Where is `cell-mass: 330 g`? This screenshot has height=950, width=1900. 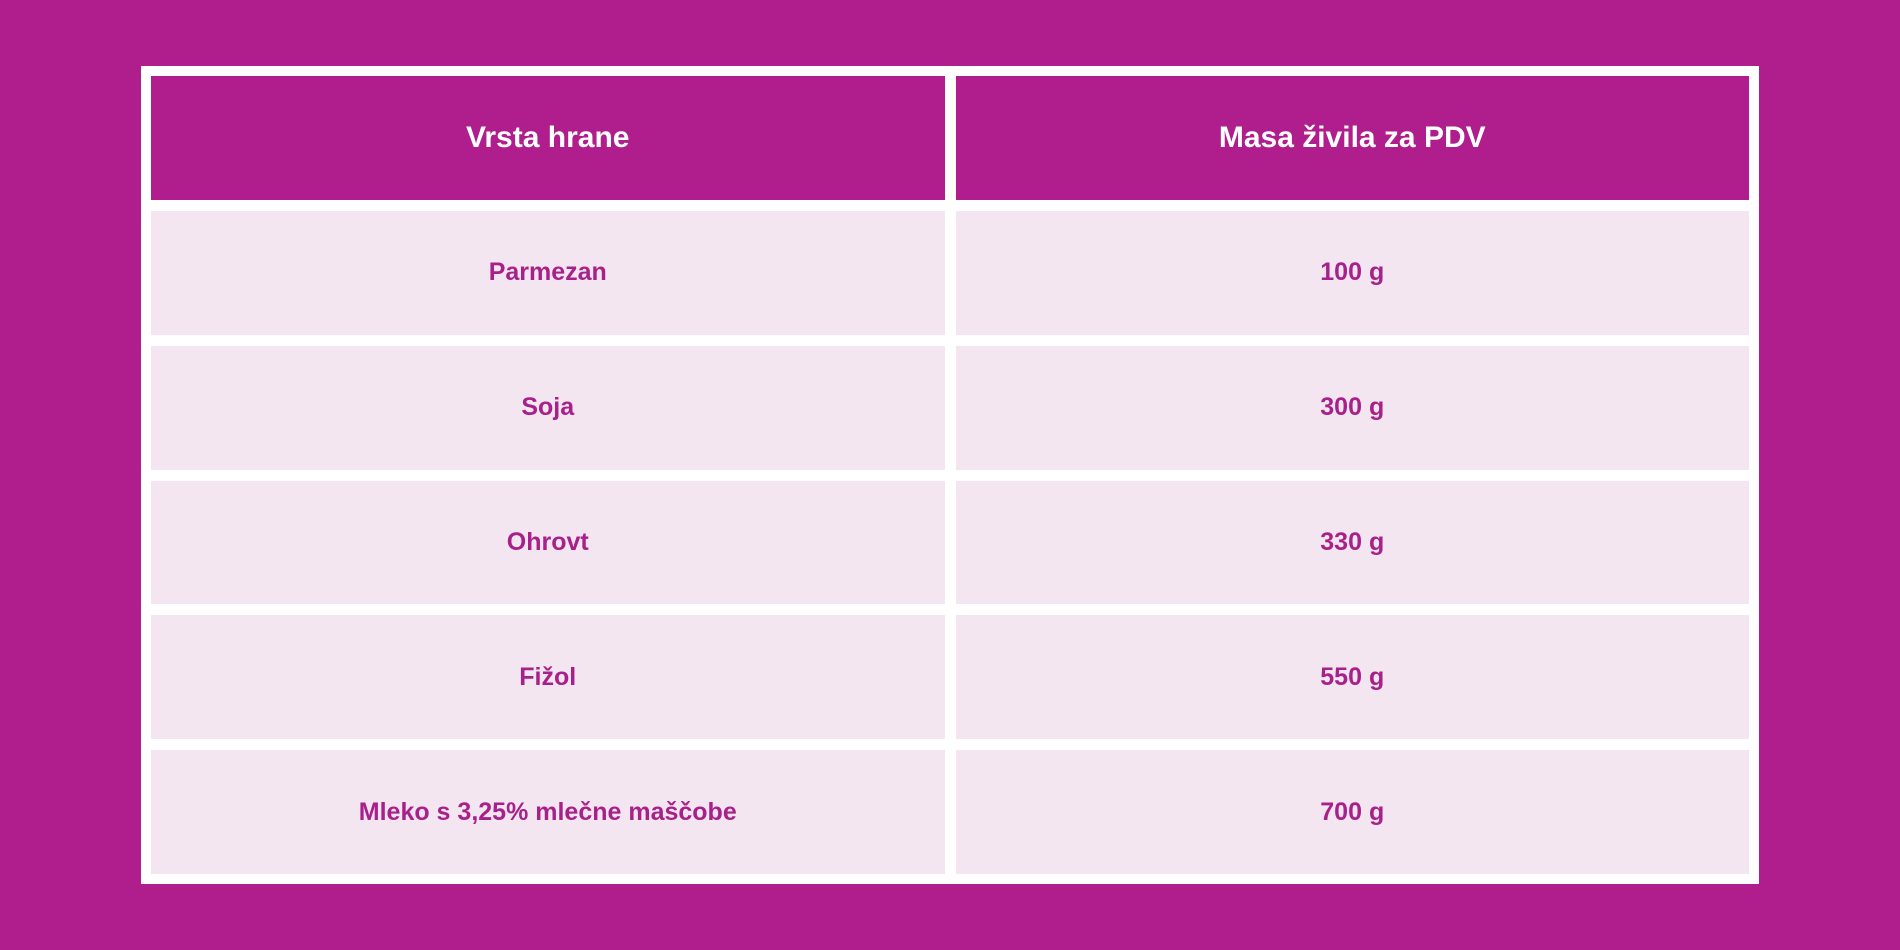
cell-mass: 330 g is located at coordinates (1352, 542).